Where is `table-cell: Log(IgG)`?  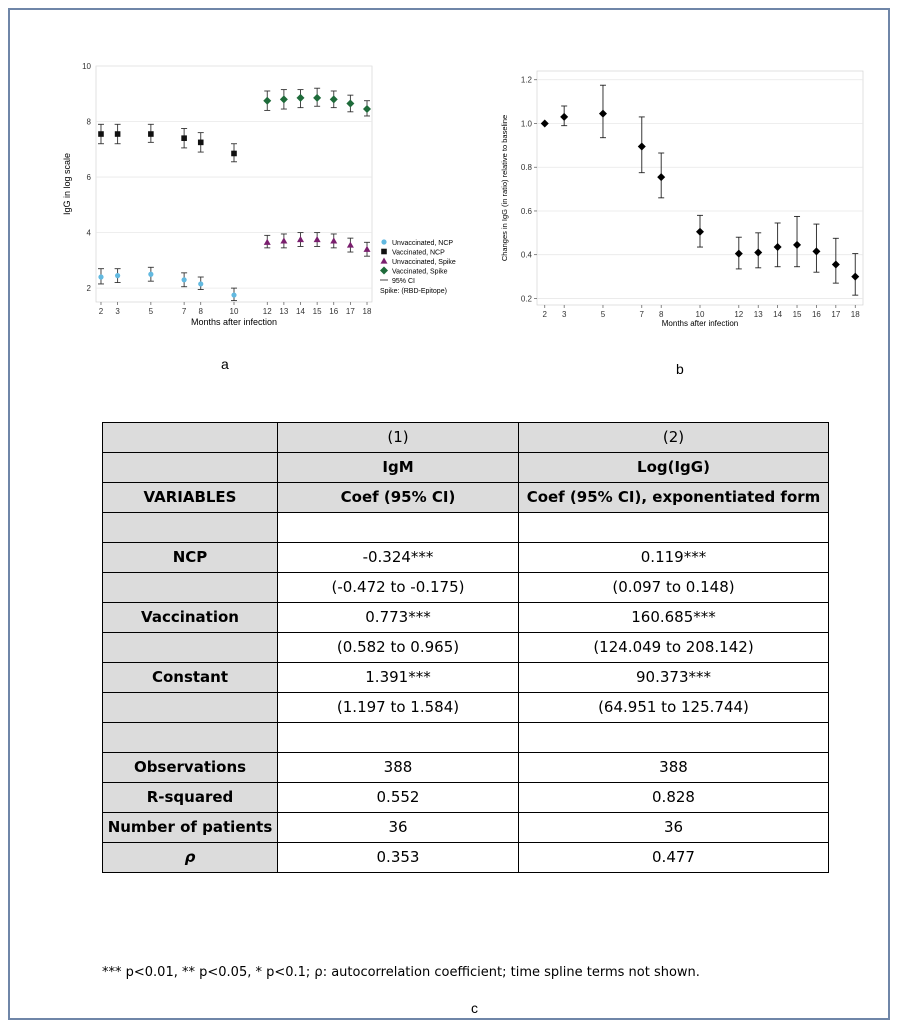 table-cell: Log(IgG) is located at coordinates (673, 467).